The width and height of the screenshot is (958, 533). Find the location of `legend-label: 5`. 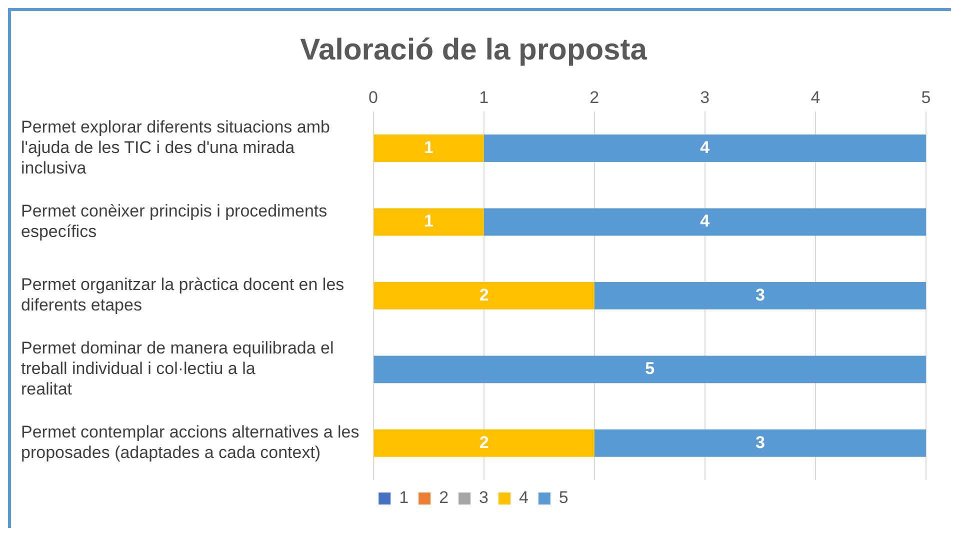

legend-label: 5 is located at coordinates (563, 498).